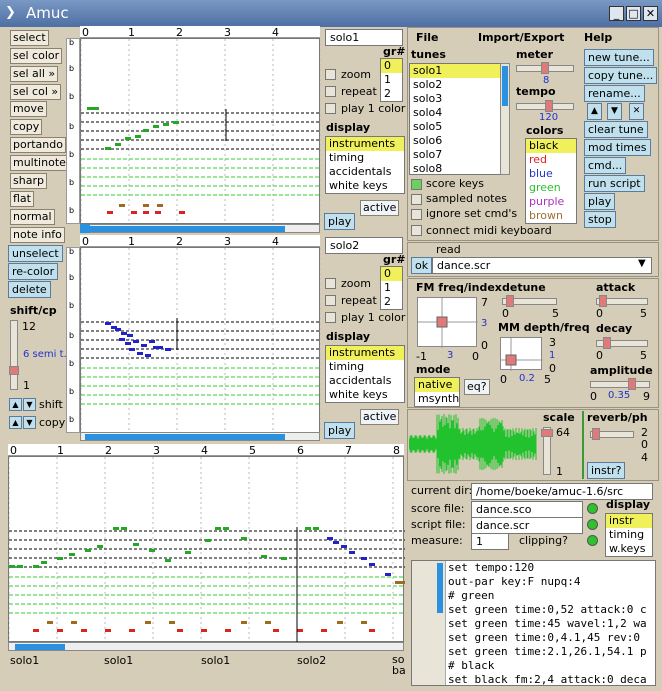  What do you see at coordinates (26, 127) in the screenshot?
I see `tool-button-5: copy` at bounding box center [26, 127].